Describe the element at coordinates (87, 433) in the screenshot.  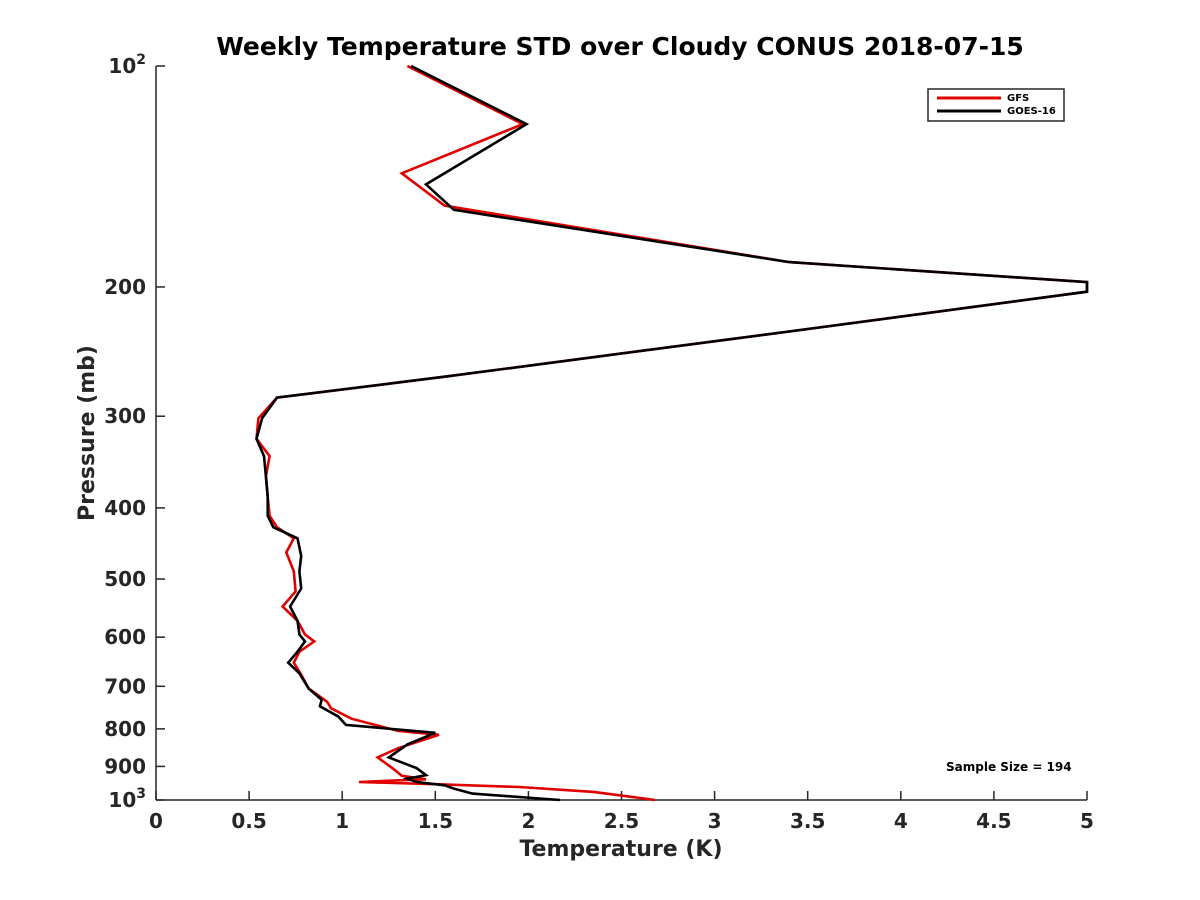
I see `y-axis-label: Pressure (mb)` at that location.